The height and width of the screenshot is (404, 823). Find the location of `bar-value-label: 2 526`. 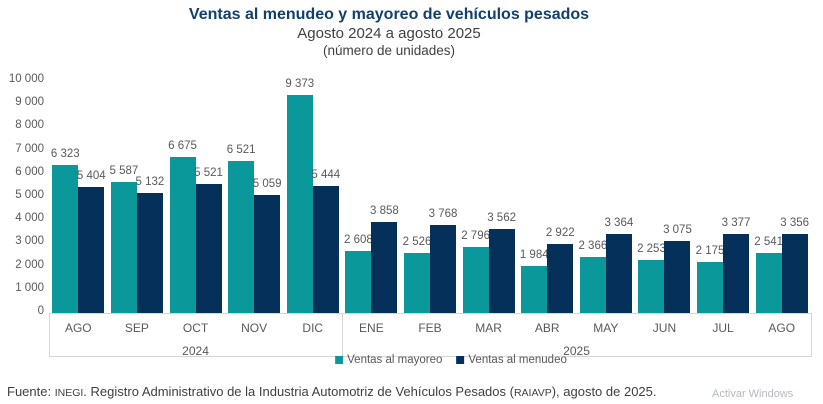

bar-value-label: 2 526 is located at coordinates (417, 242).